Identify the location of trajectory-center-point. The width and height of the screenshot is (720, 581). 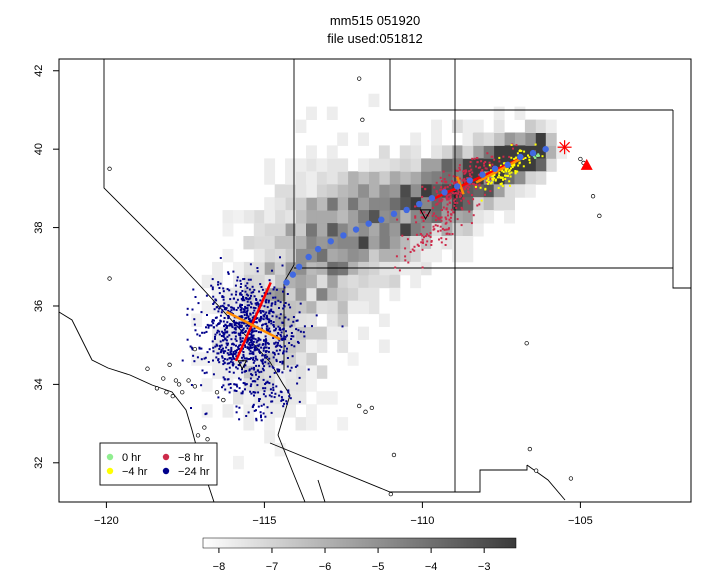
(368, 223).